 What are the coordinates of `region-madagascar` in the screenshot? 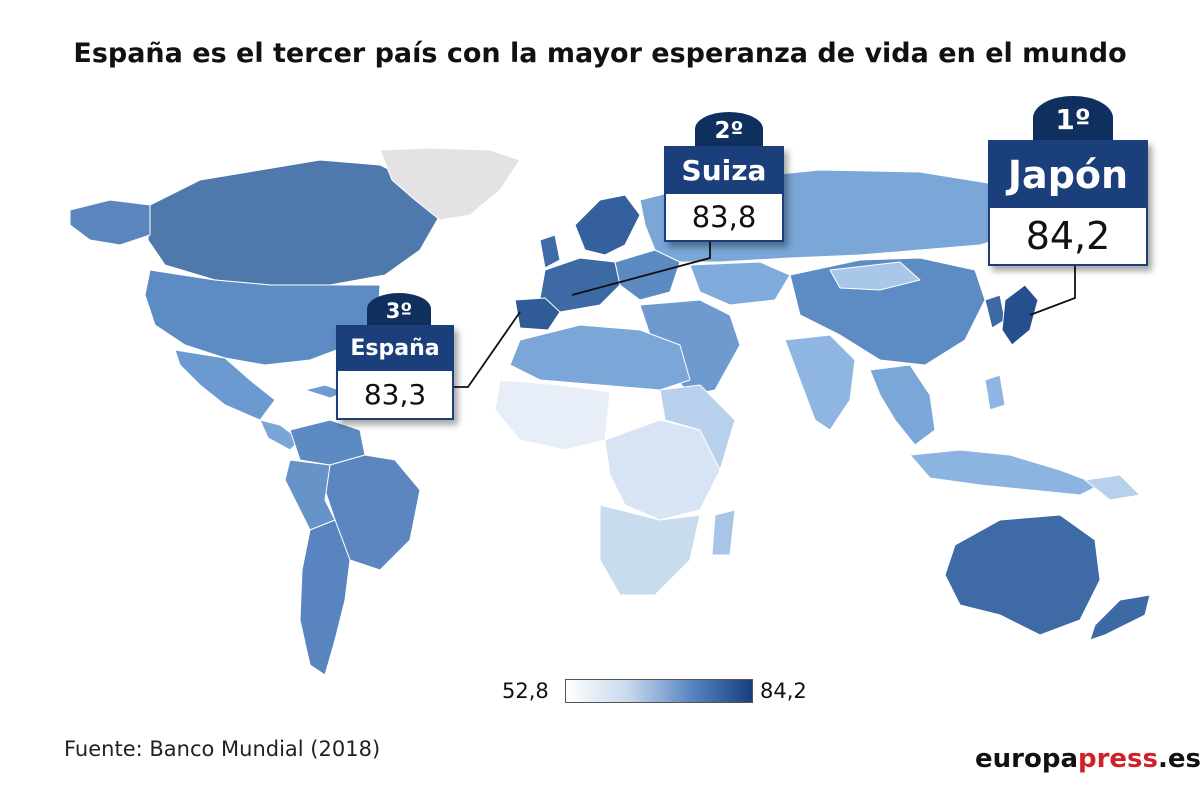 It's located at (723, 532).